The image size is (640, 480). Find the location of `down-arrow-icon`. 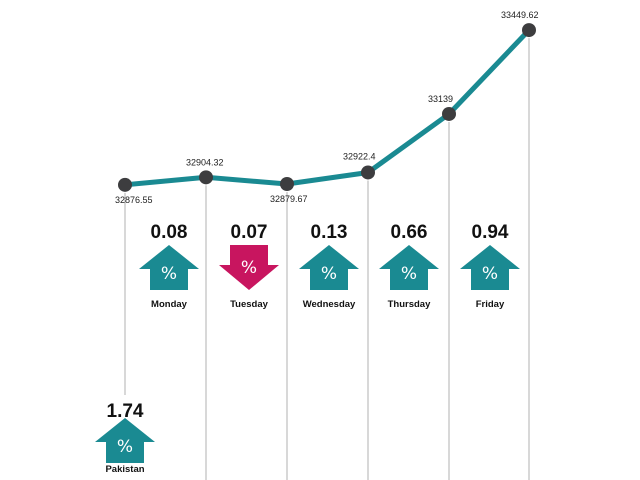

down-arrow-icon is located at coordinates (249, 267).